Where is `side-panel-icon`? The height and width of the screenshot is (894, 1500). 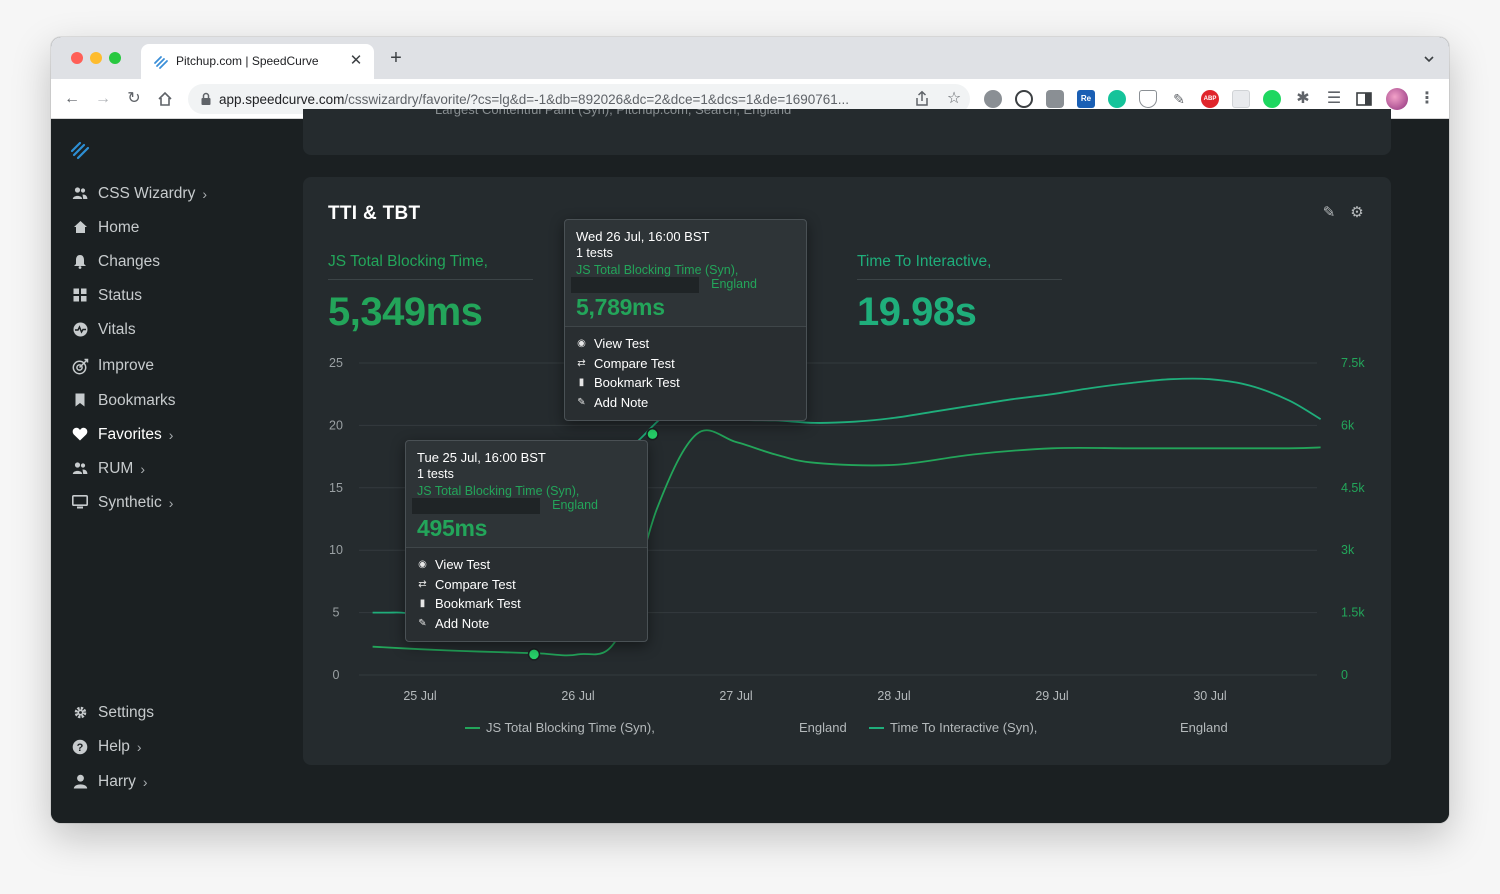
side-panel-icon is located at coordinates (1364, 99).